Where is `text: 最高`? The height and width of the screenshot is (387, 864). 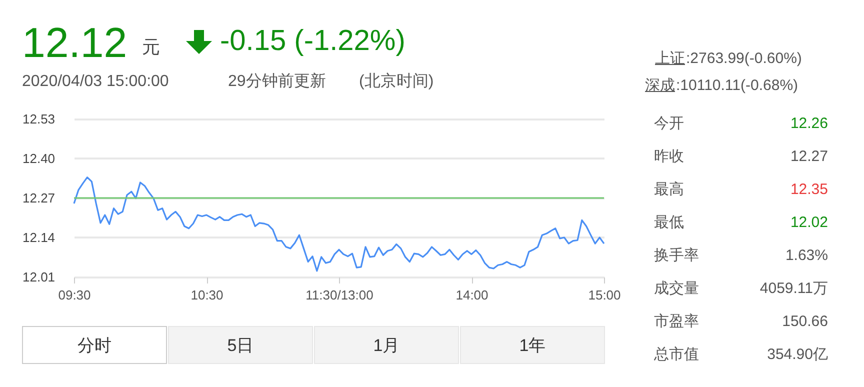
text: 最高 is located at coordinates (669, 189).